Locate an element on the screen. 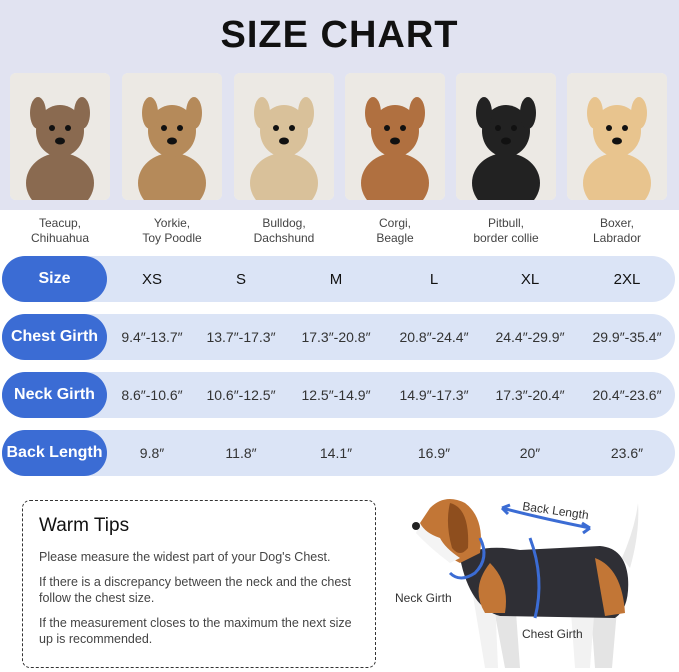  cell-neck-girth: 10.6″-12.5″ is located at coordinates (241, 395).